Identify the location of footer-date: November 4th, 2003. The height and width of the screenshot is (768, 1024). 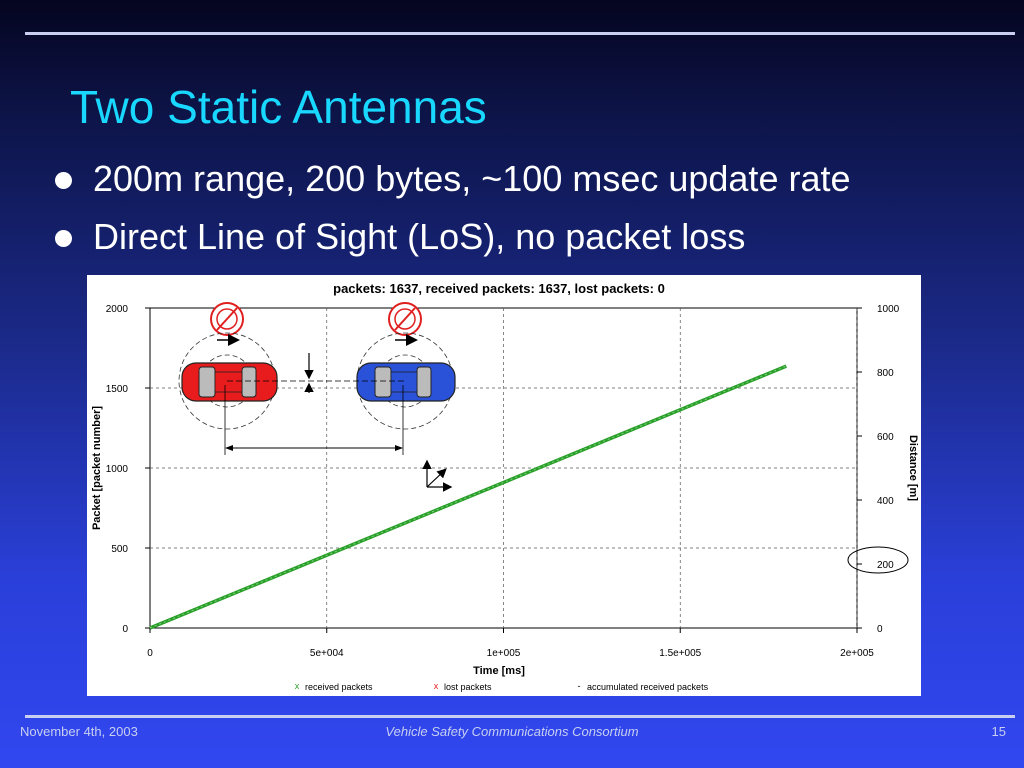
(79, 731).